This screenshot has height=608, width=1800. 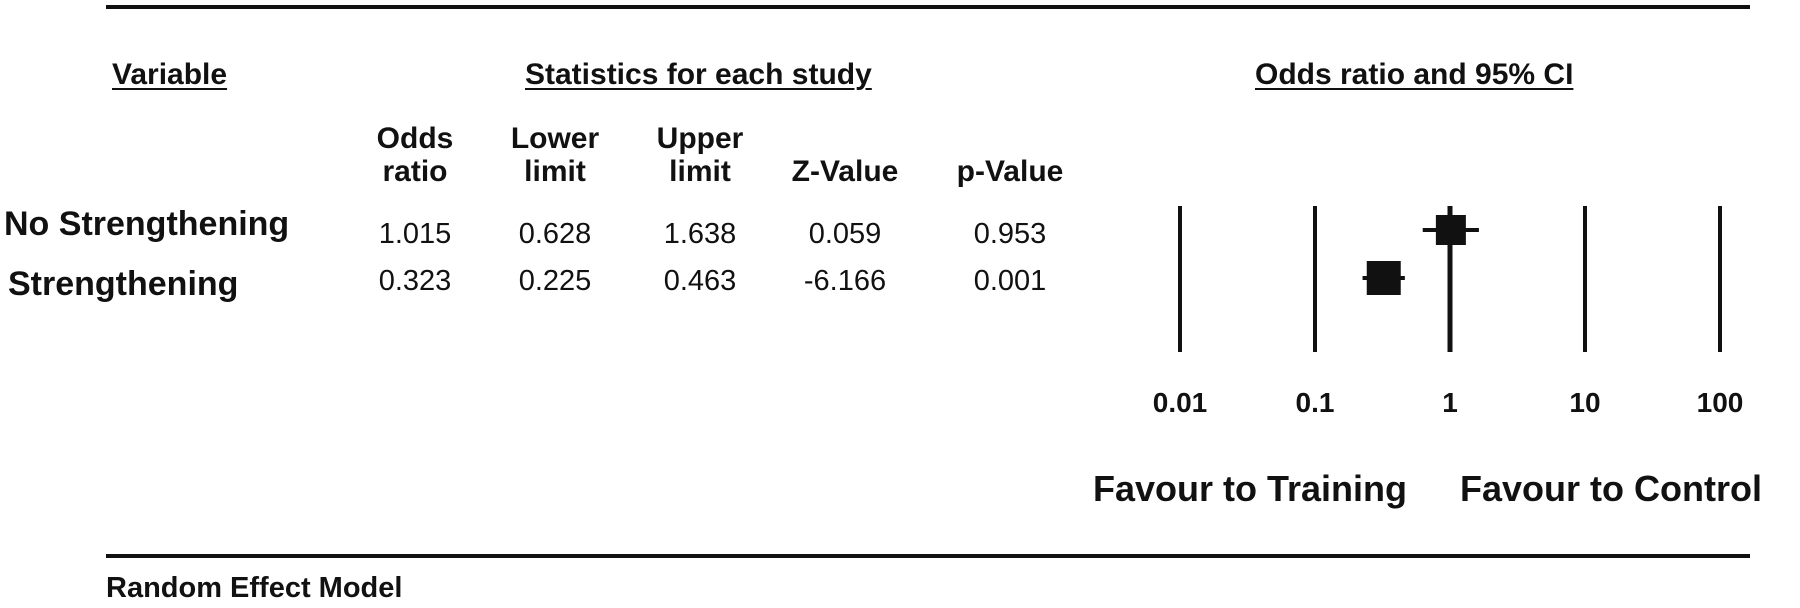 What do you see at coordinates (845, 281) in the screenshot?
I see `table-cell: -6.166` at bounding box center [845, 281].